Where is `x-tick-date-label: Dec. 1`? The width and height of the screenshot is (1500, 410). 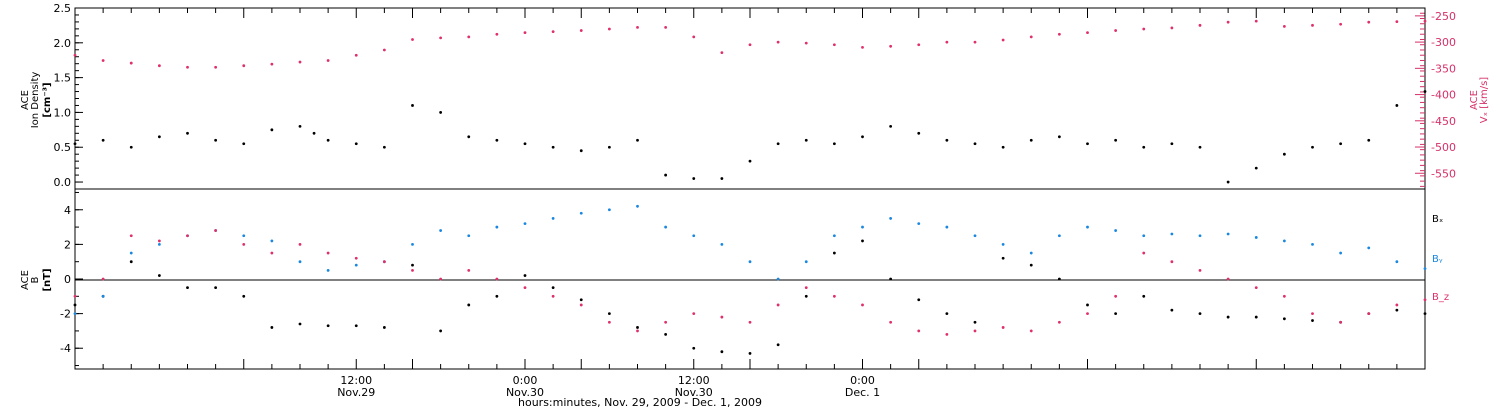 x-tick-date-label: Dec. 1 is located at coordinates (862, 392).